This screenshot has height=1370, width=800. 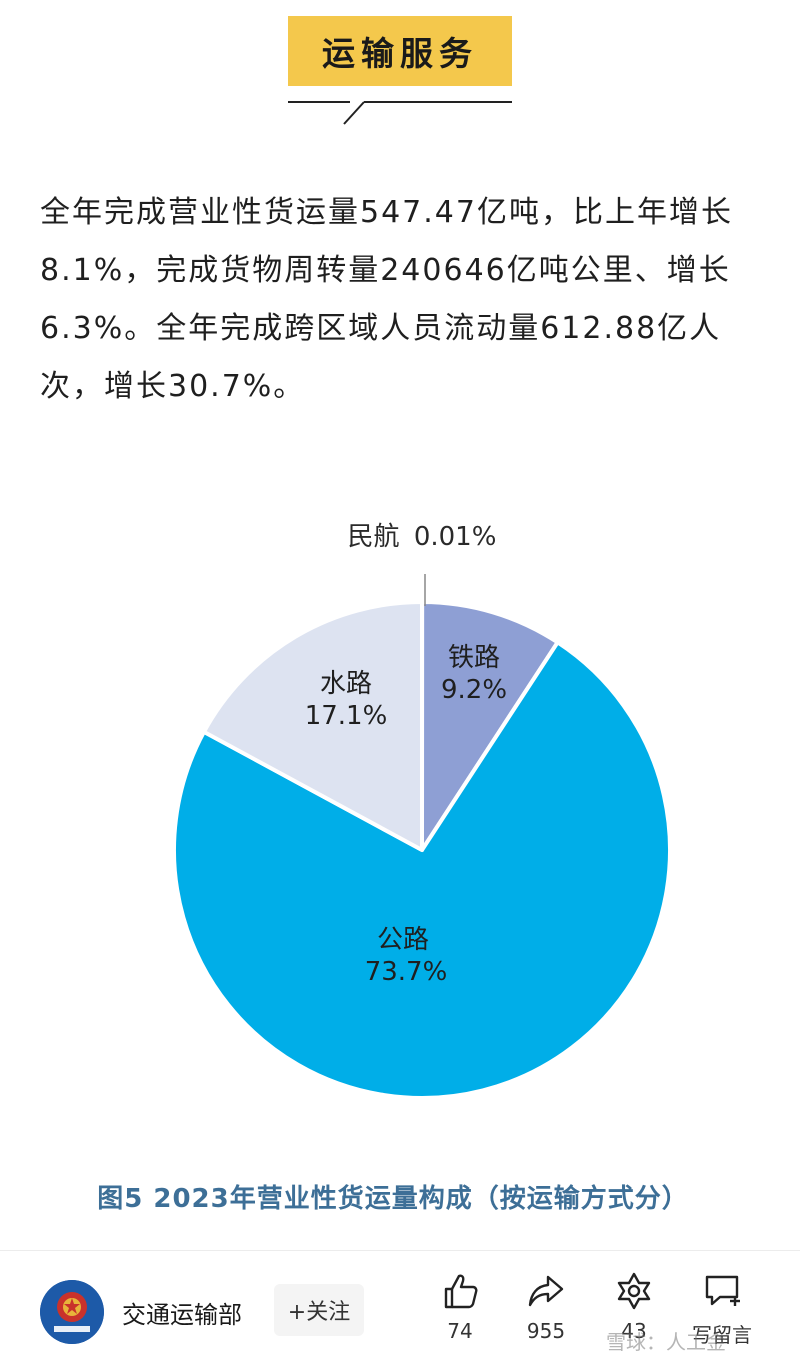 What do you see at coordinates (403, 940) in the screenshot?
I see `slice-name-gonglu: 公路` at bounding box center [403, 940].